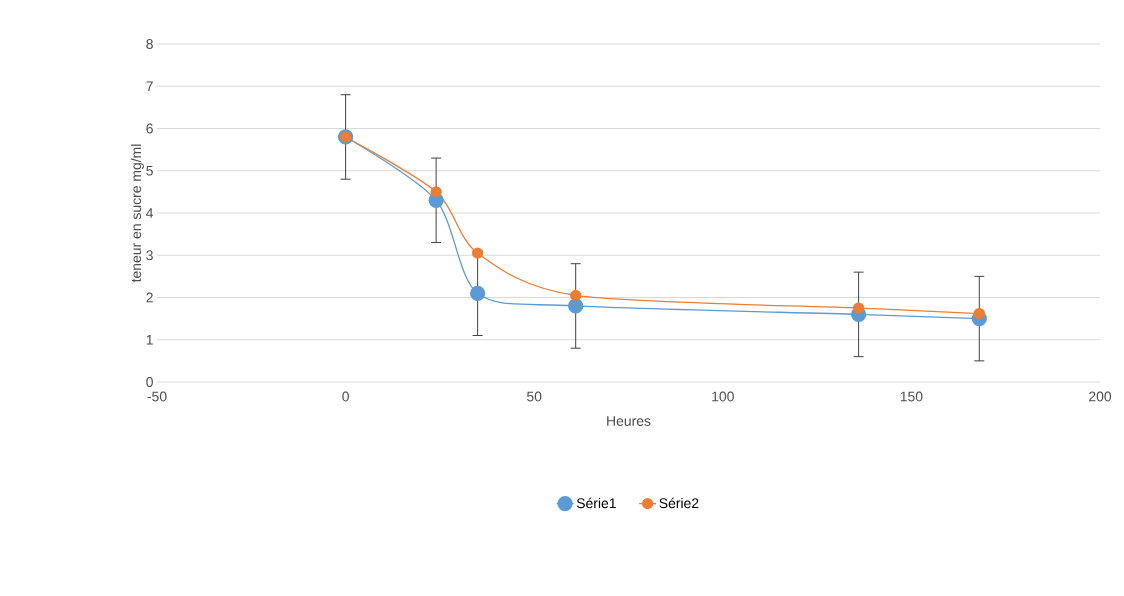  What do you see at coordinates (149, 339) in the screenshot?
I see `y-tick-label: 1` at bounding box center [149, 339].